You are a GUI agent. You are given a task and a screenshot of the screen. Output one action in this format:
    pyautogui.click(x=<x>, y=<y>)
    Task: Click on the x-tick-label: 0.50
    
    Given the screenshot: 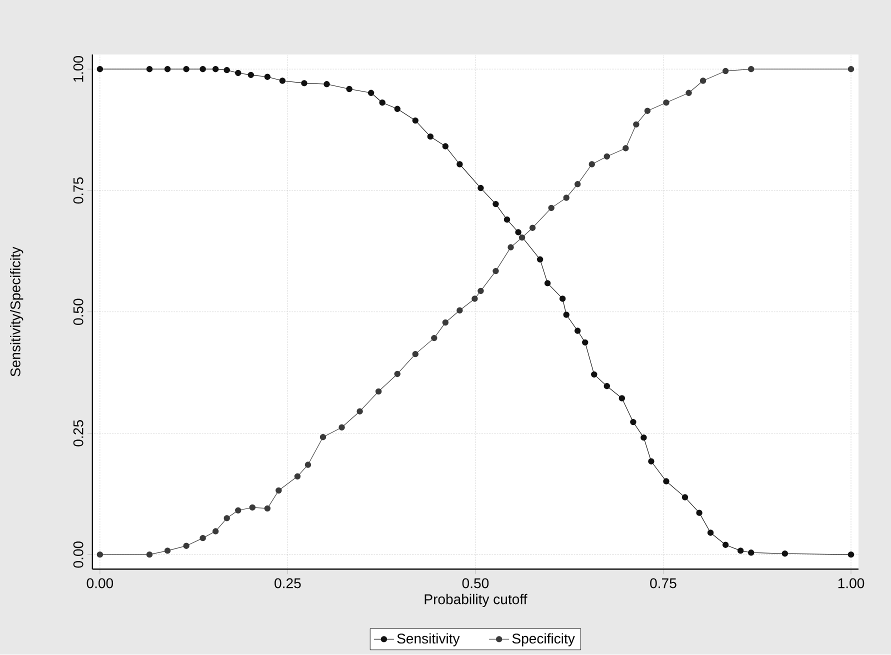 What is the action you would take?
    pyautogui.click(x=475, y=583)
    